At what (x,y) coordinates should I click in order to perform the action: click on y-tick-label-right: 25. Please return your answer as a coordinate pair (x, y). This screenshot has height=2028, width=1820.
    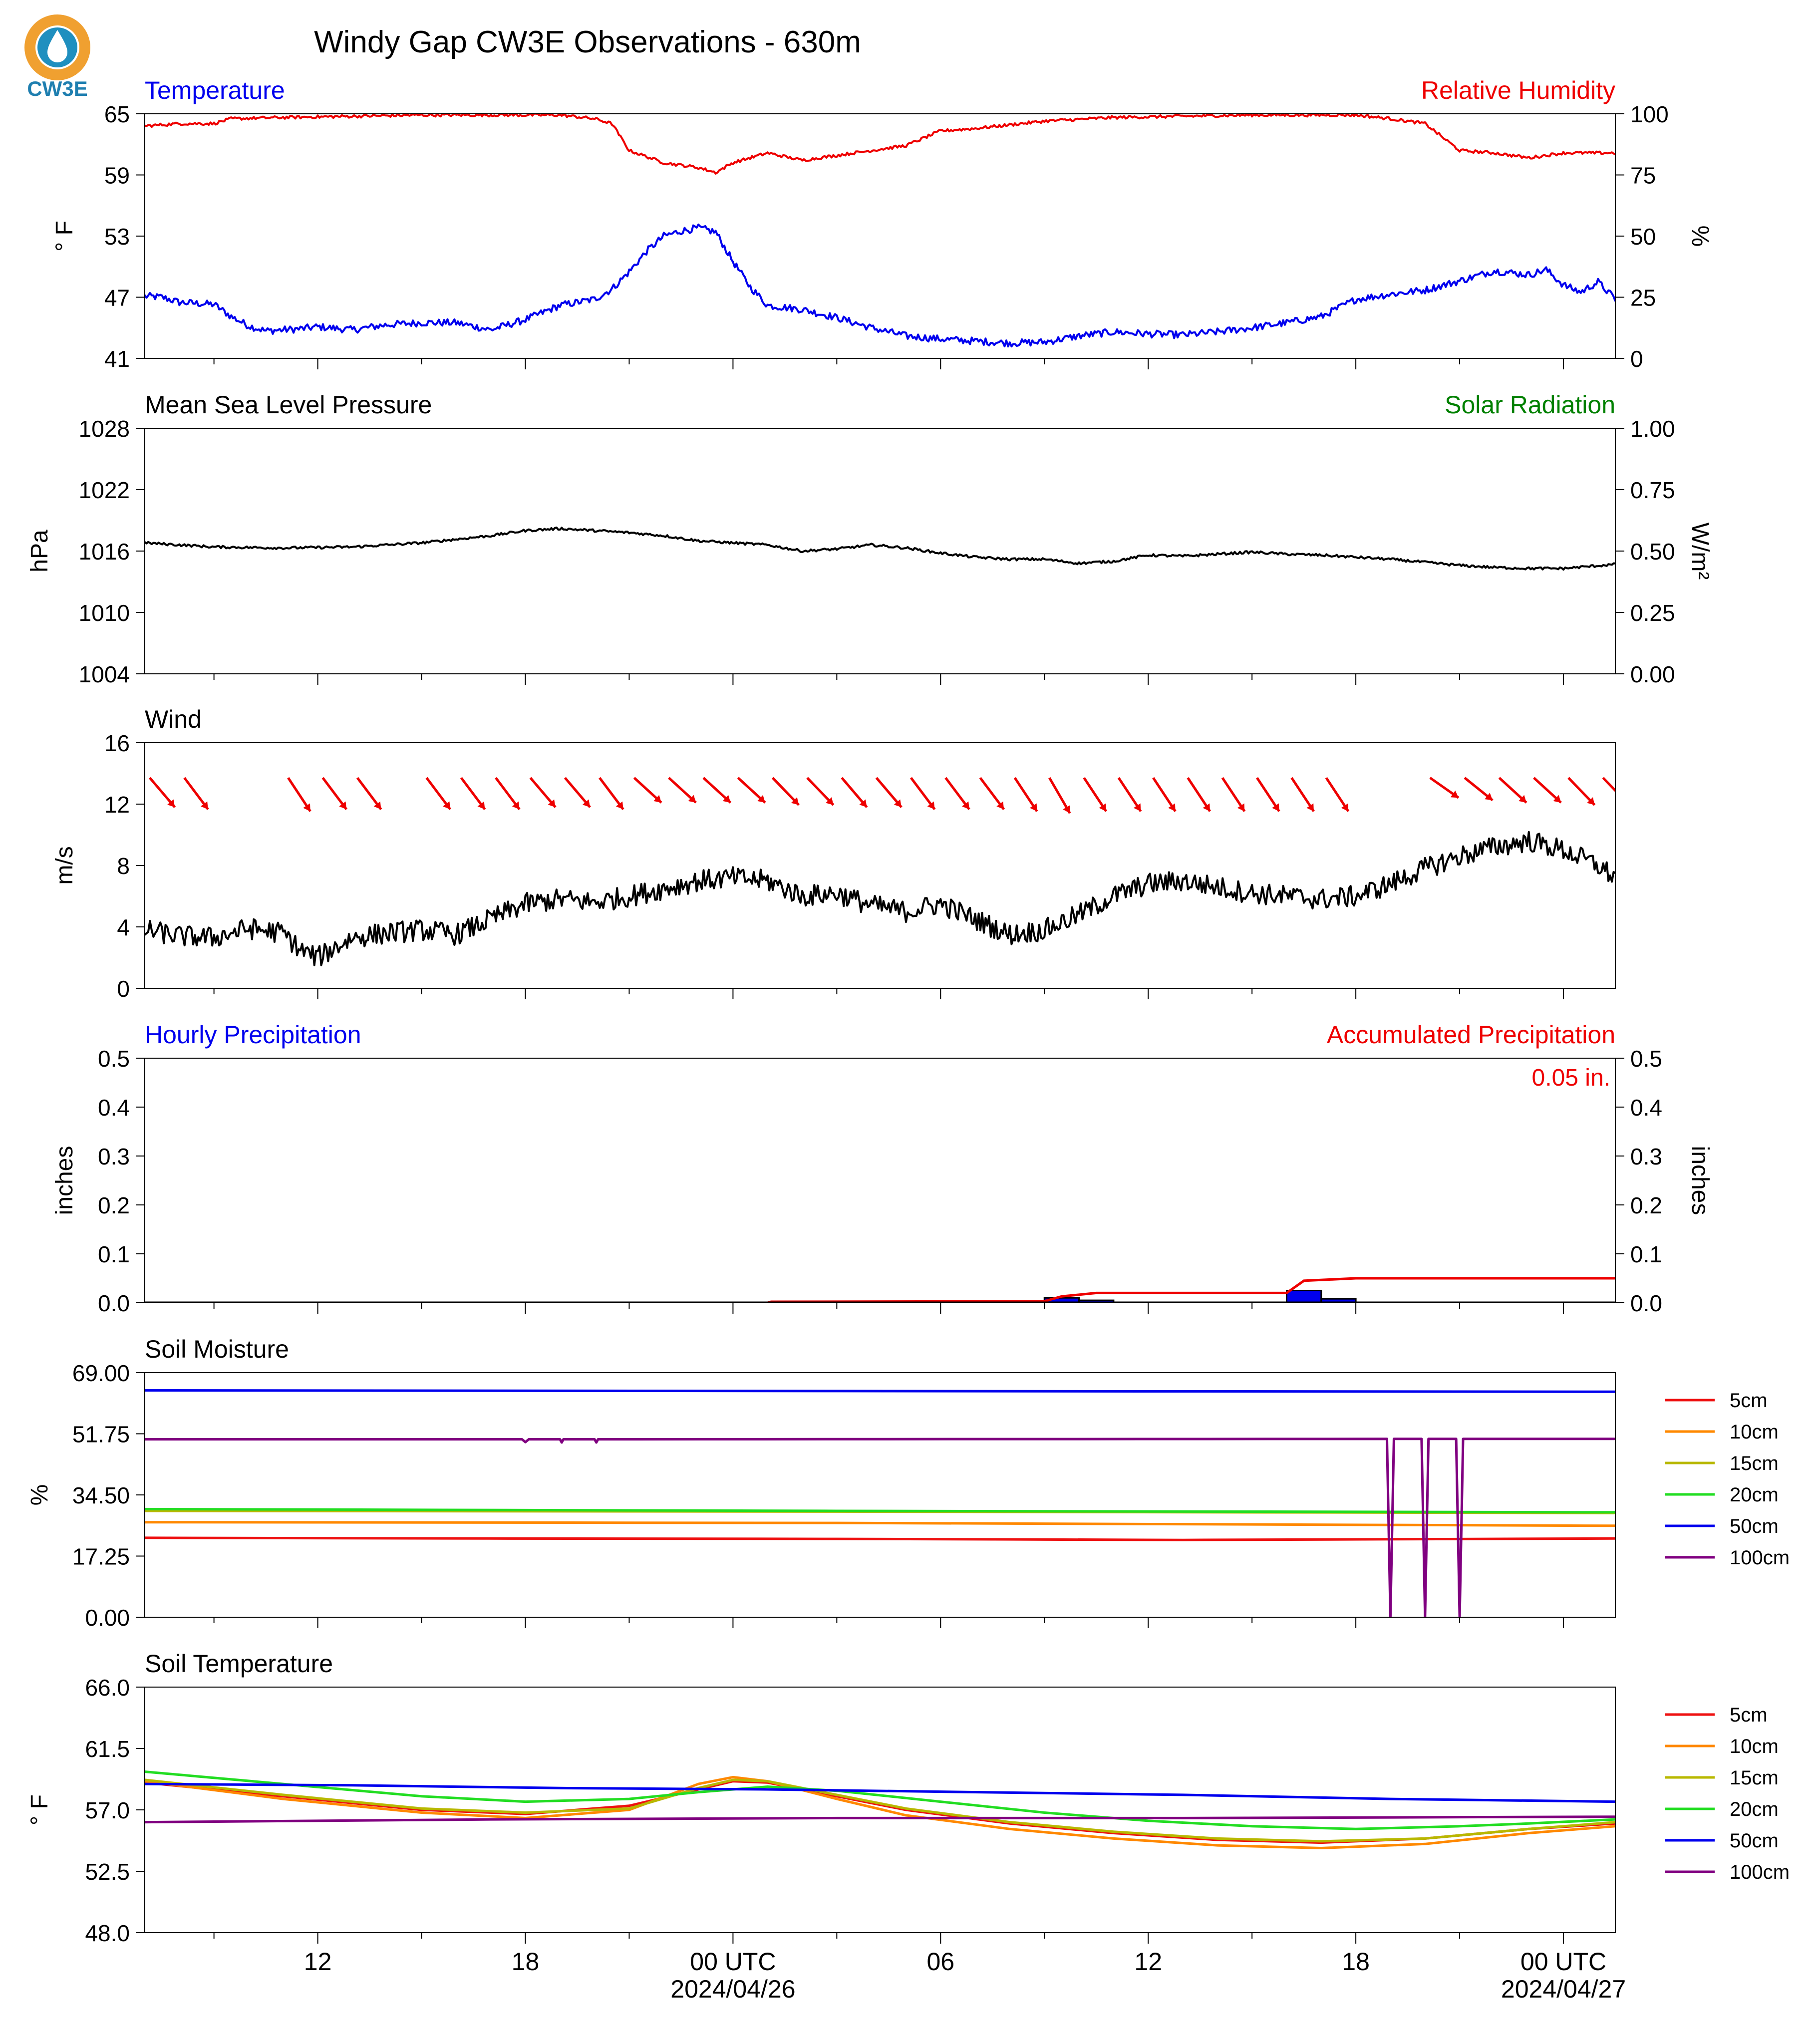
    Looking at the image, I should click on (1643, 298).